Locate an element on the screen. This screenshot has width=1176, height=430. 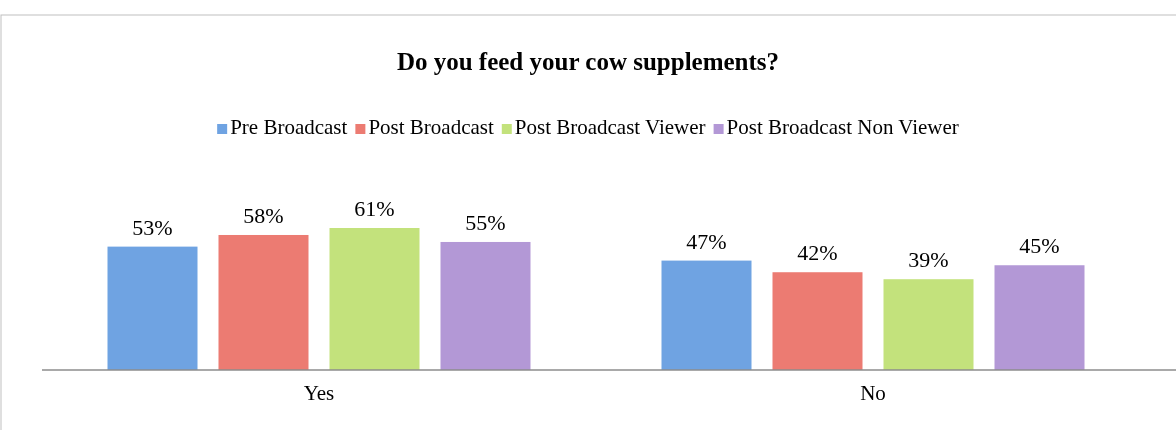
data-label: 55% is located at coordinates (485, 222).